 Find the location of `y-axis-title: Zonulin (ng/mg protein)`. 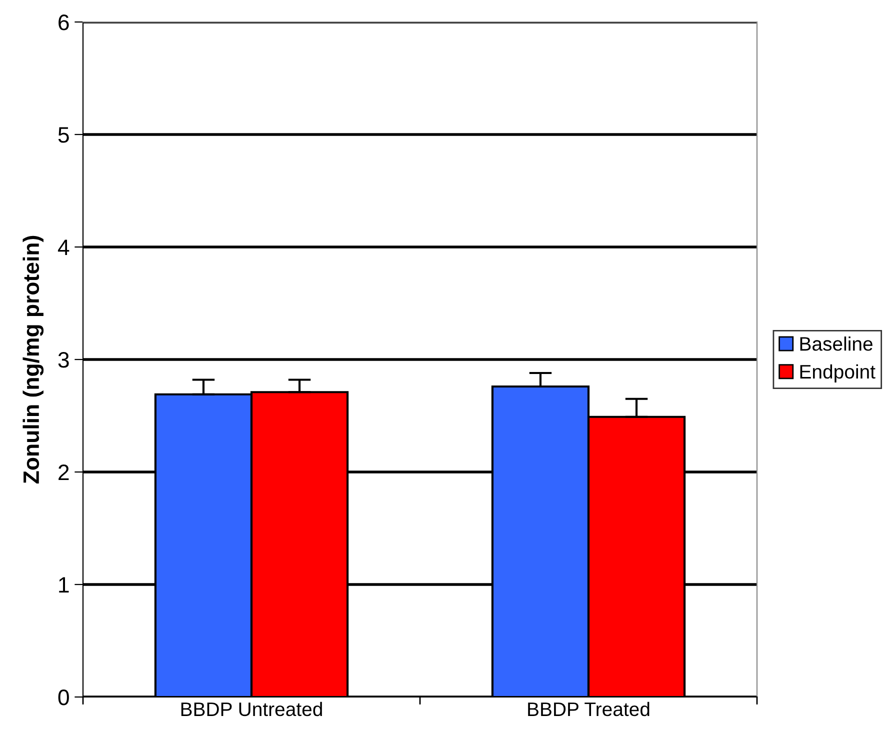

y-axis-title: Zonulin (ng/mg protein) is located at coordinates (33, 360).